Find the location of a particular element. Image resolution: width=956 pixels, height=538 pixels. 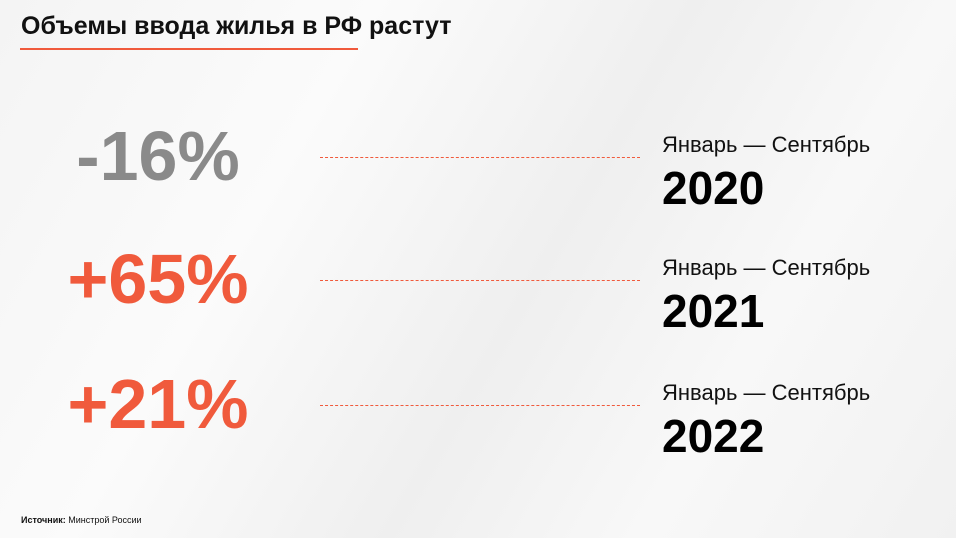

percent-value: -16% is located at coordinates (158, 156).